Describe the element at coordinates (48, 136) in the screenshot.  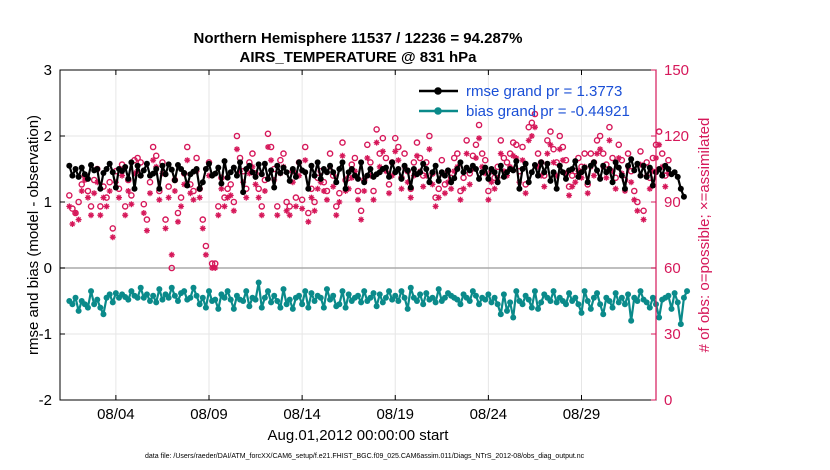
I see `y-left-tick-label: 2` at that location.